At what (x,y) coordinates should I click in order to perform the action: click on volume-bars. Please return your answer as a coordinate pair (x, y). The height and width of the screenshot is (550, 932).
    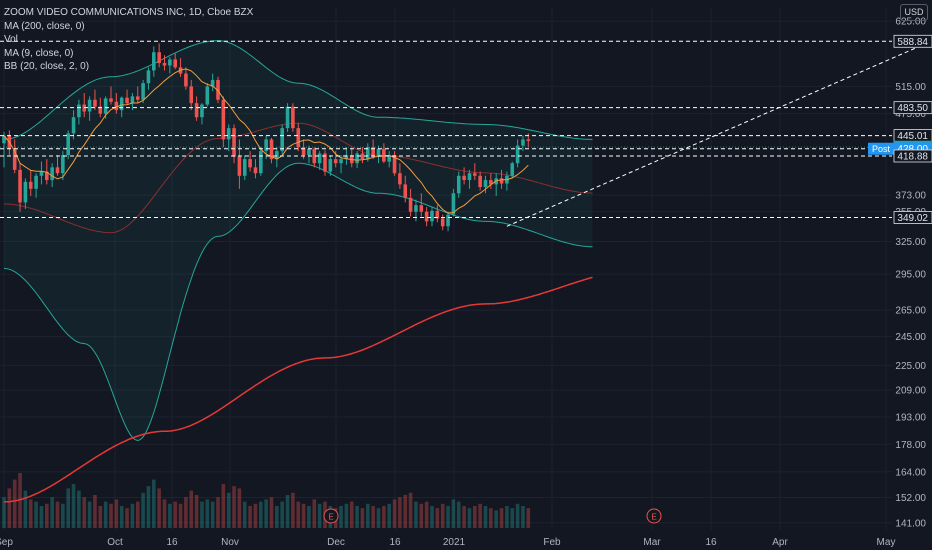
    Looking at the image, I should click on (266, 500).